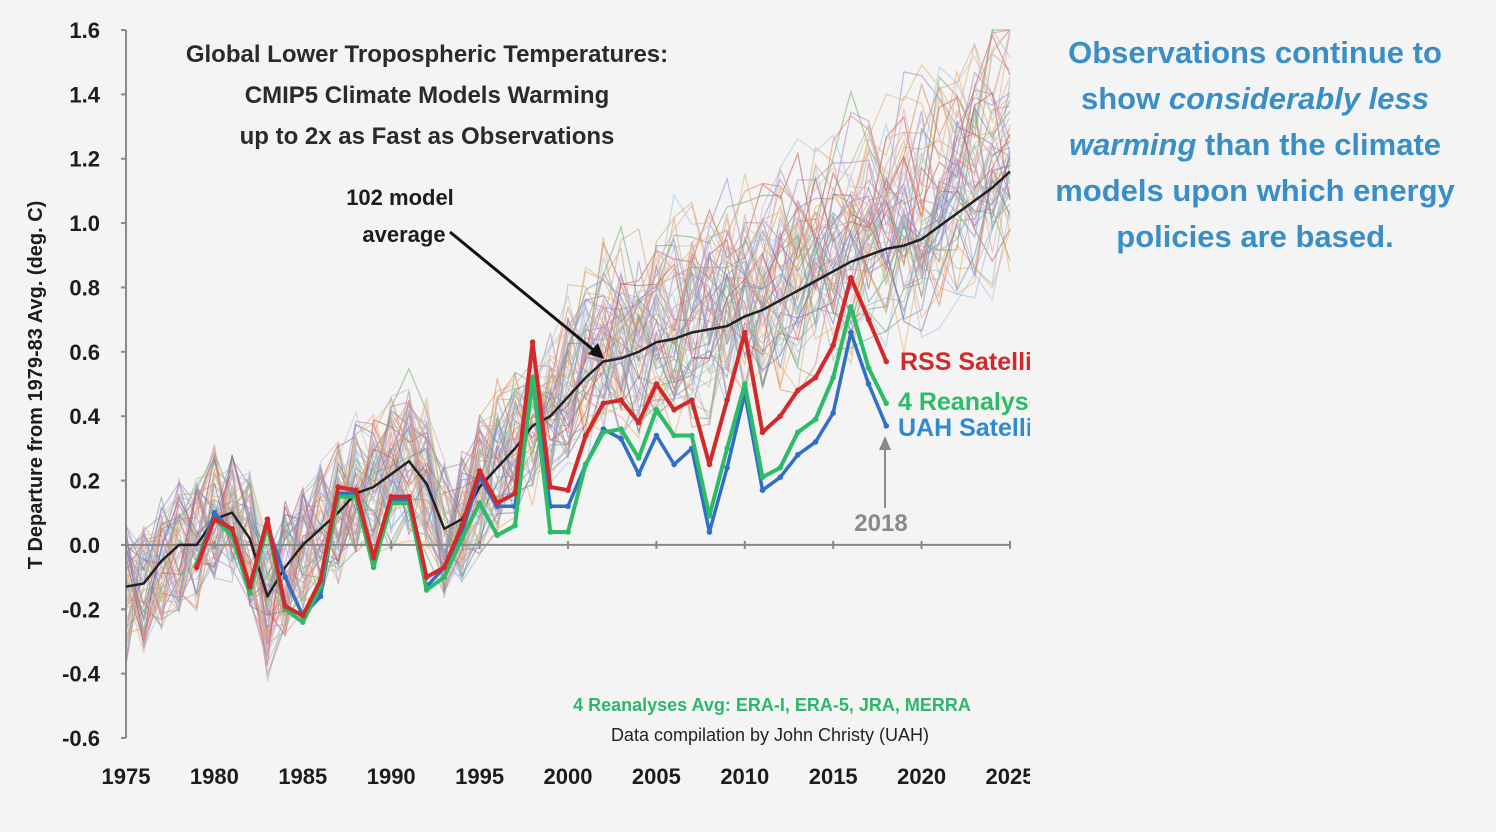  Describe the element at coordinates (744, 776) in the screenshot. I see `x-tick-label: 2010` at that location.